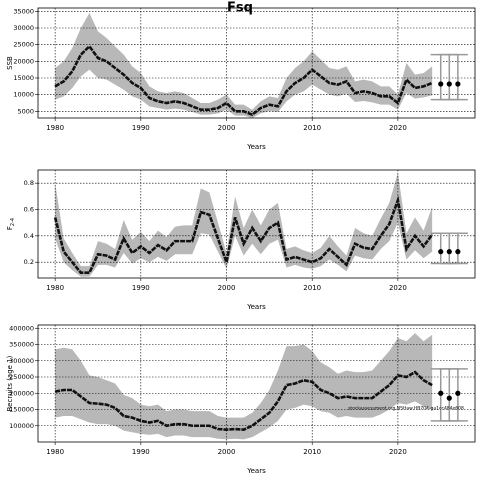  Describe the element at coordinates (23, 78) in the screenshot. I see `y-tick-label: 15000` at that location.